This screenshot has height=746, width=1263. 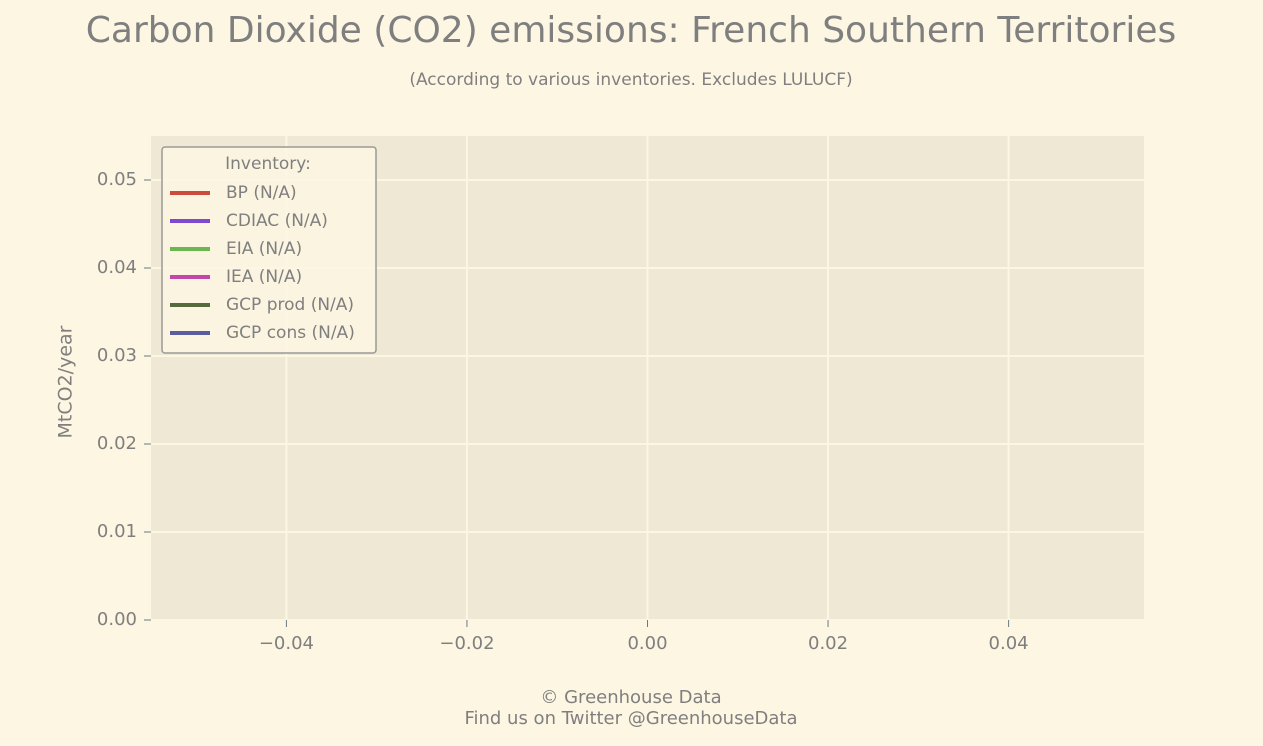 I want to click on x-tick-label: 0.04, so click(x=1009, y=643).